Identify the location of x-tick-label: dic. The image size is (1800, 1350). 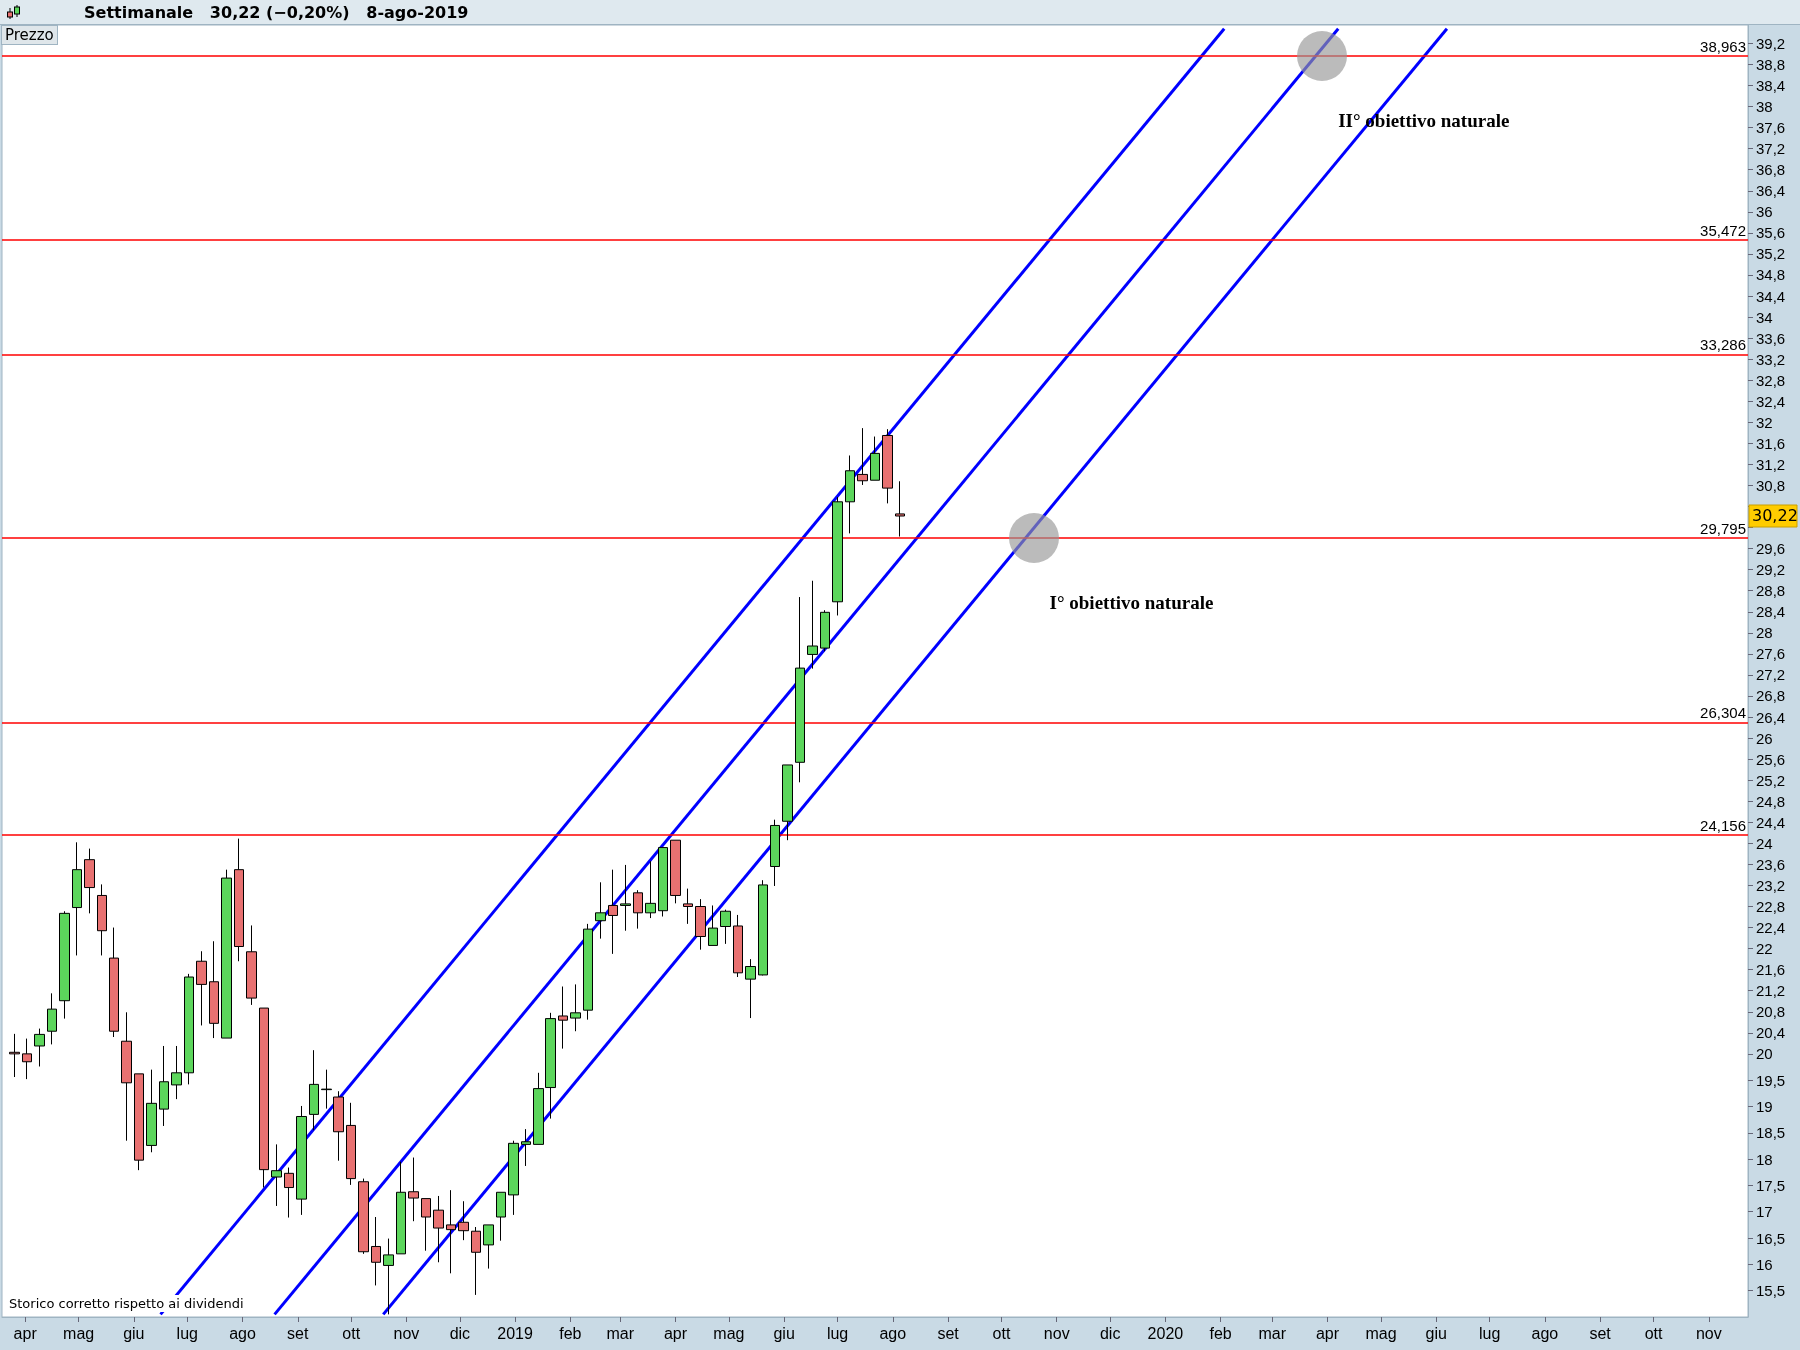
(1110, 1333).